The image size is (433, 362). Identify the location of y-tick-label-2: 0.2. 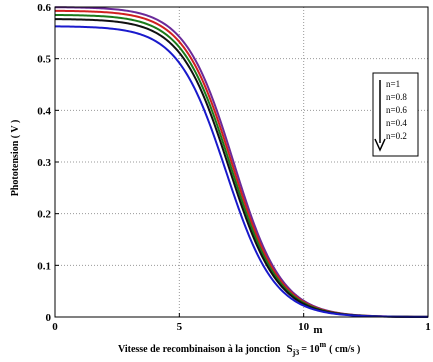
(44, 215).